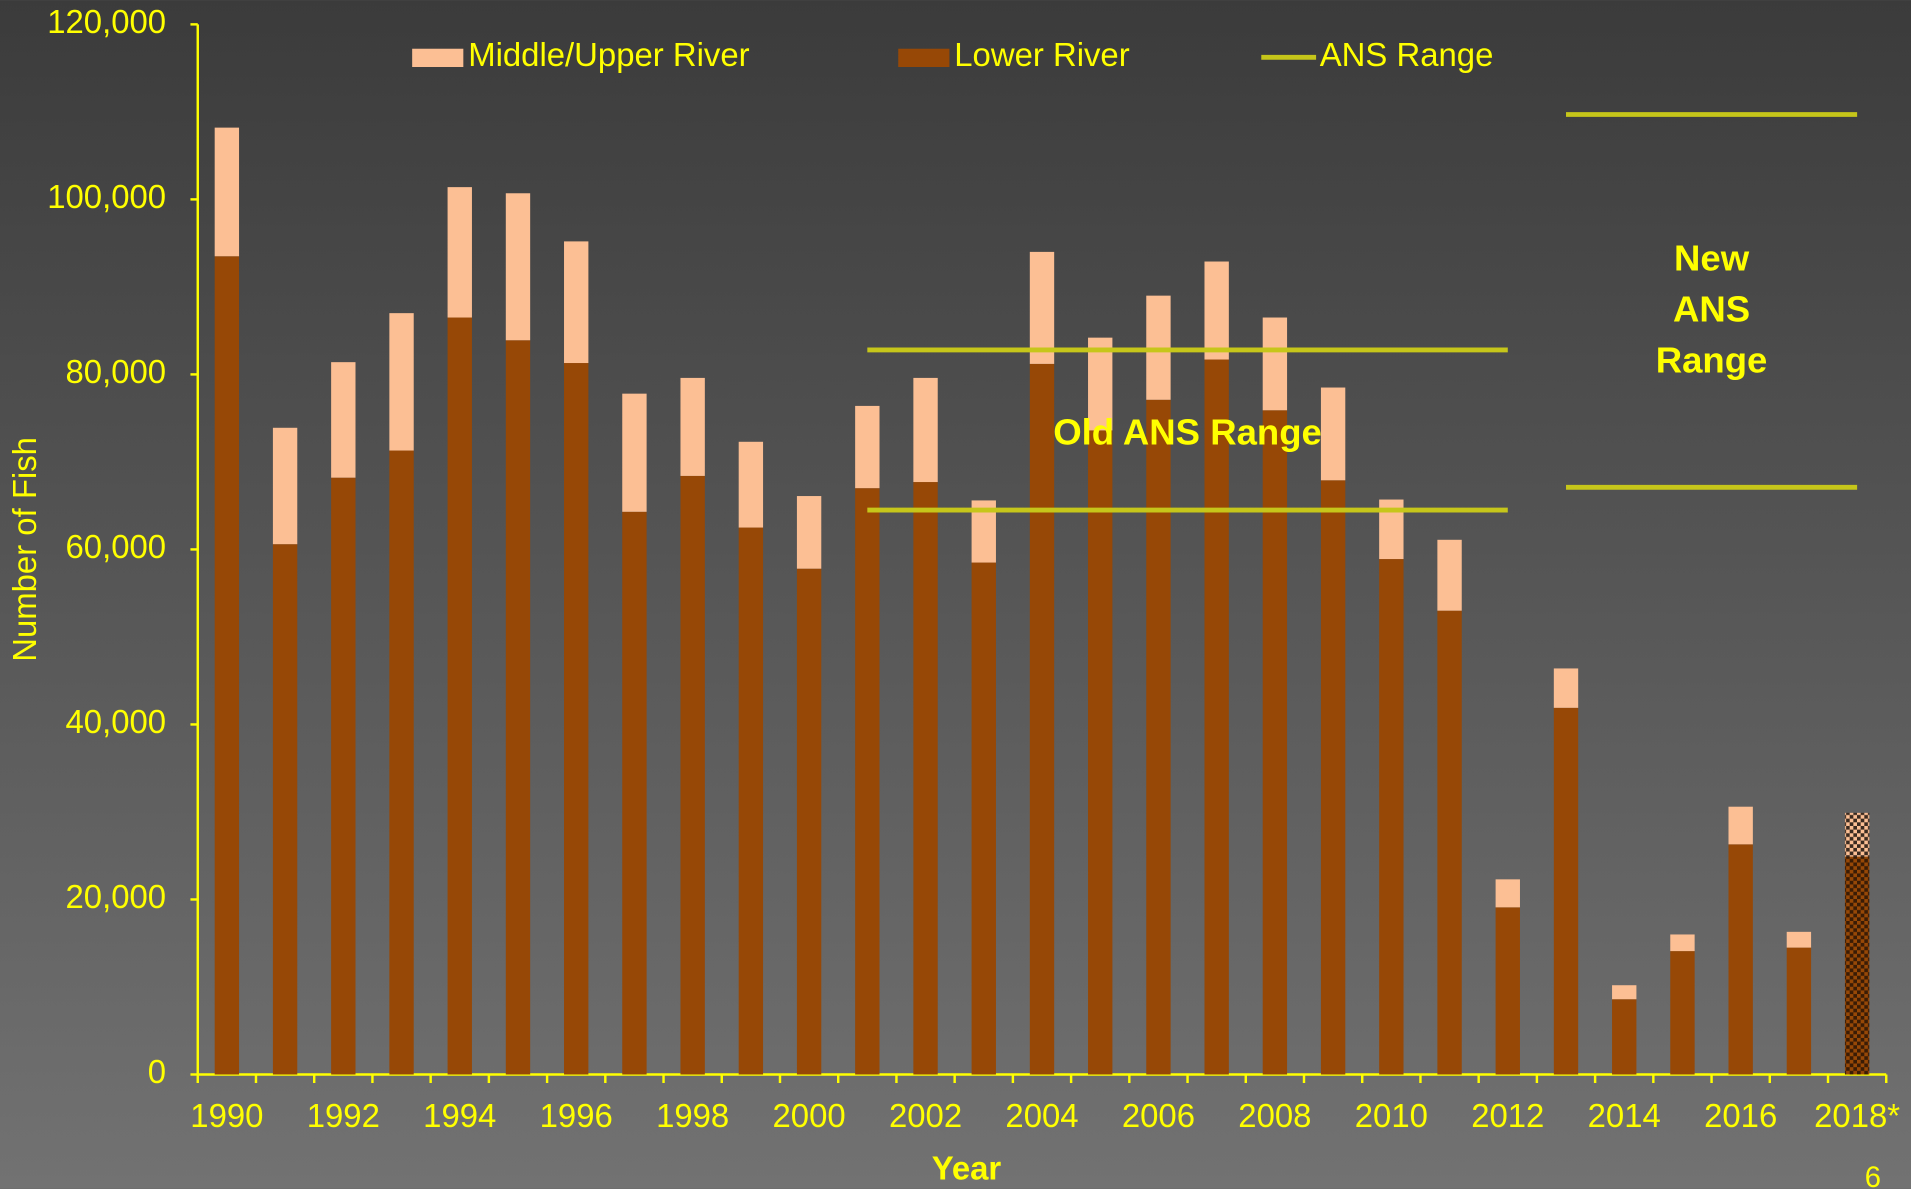 This screenshot has height=1189, width=1911. Describe the element at coordinates (116, 896) in the screenshot. I see `y-tick-label: 20,000` at that location.